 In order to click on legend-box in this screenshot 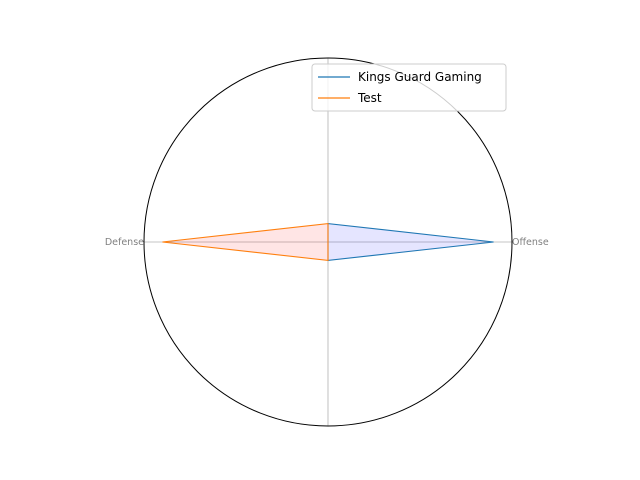, I will do `click(409, 87)`.